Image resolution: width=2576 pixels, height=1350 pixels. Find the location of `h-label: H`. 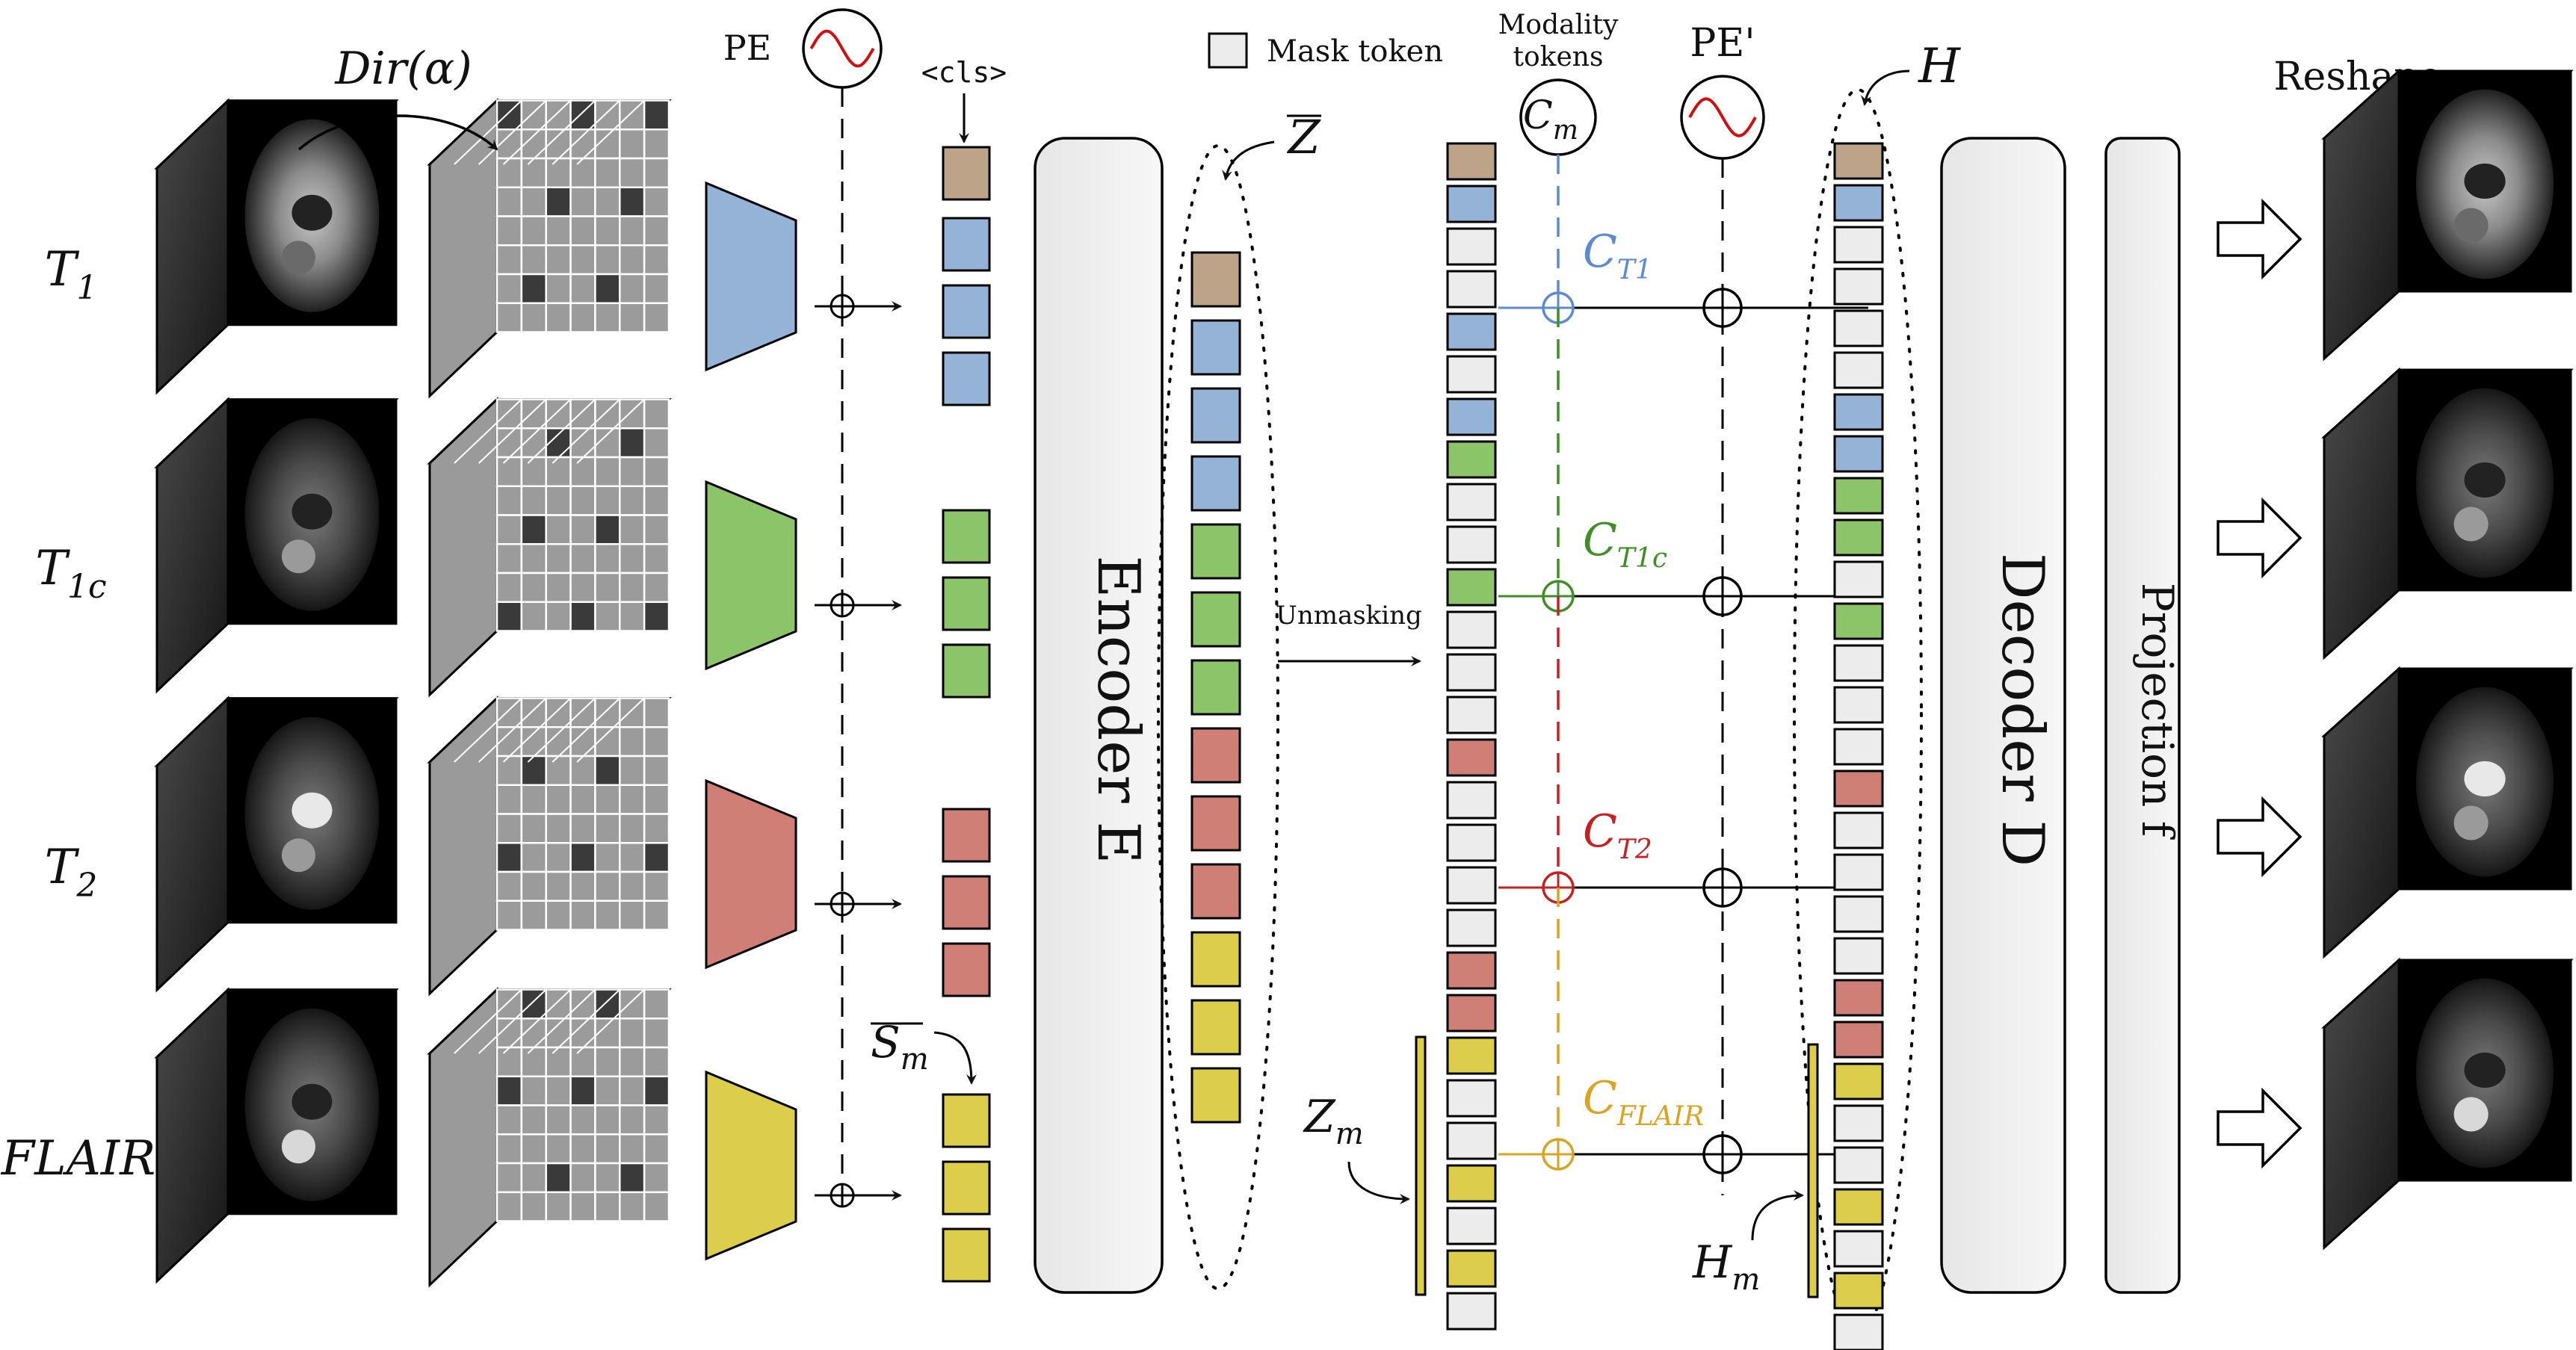

h-label: H is located at coordinates (1939, 66).